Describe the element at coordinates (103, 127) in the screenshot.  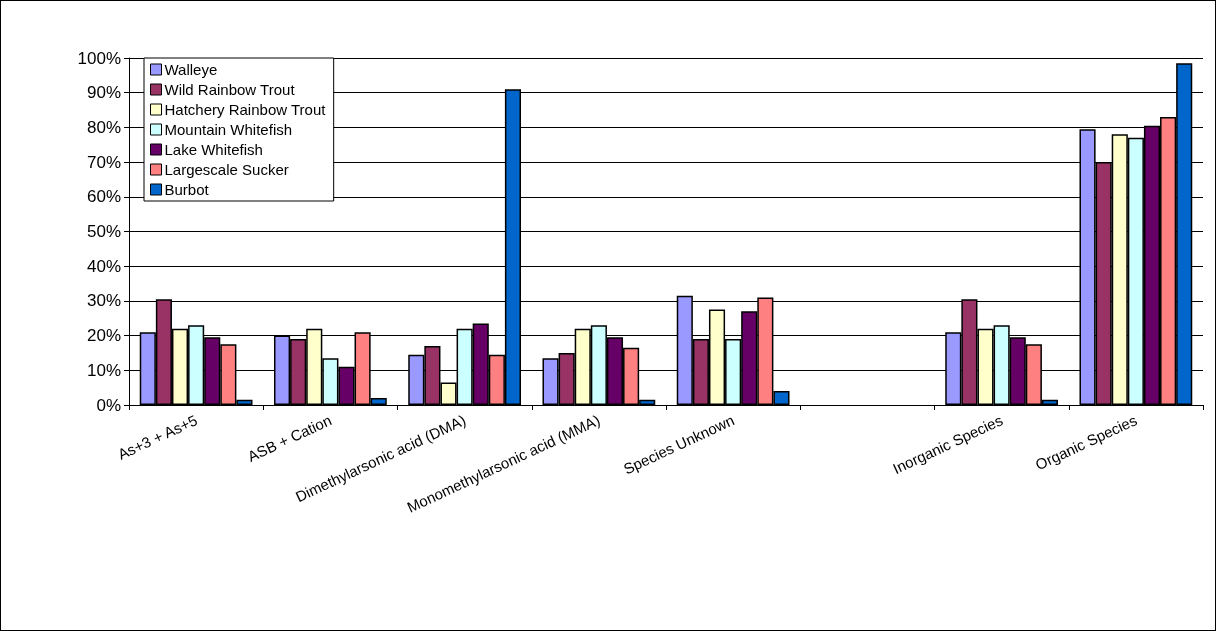
I see `y-tick-label: 80%` at that location.